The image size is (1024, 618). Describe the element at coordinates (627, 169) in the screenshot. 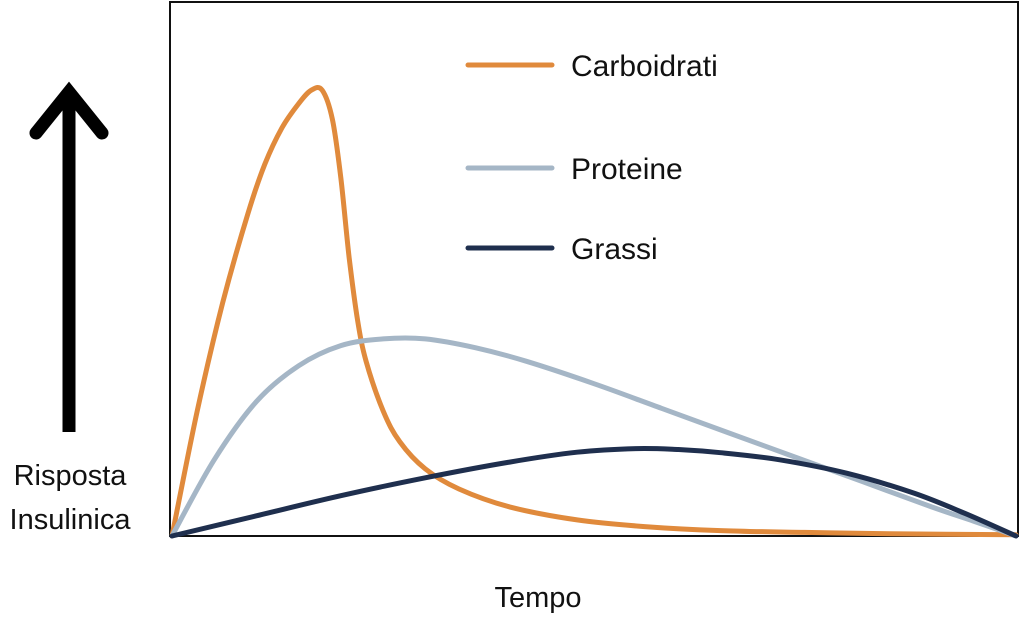

I see `legend-label-proteine: Proteine` at that location.